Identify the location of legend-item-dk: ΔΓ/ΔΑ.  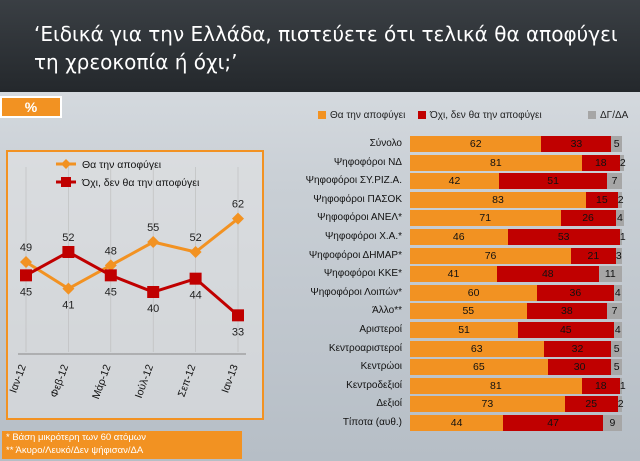
(608, 115).